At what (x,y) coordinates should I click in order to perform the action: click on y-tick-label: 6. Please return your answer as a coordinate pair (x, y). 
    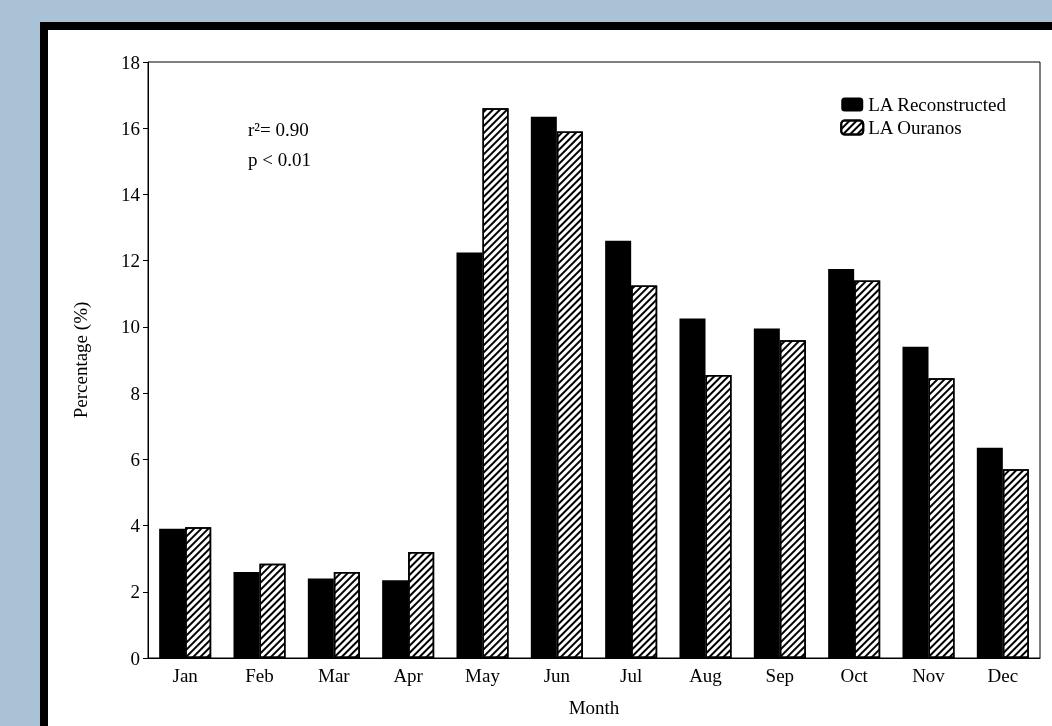
    Looking at the image, I should click on (135, 459).